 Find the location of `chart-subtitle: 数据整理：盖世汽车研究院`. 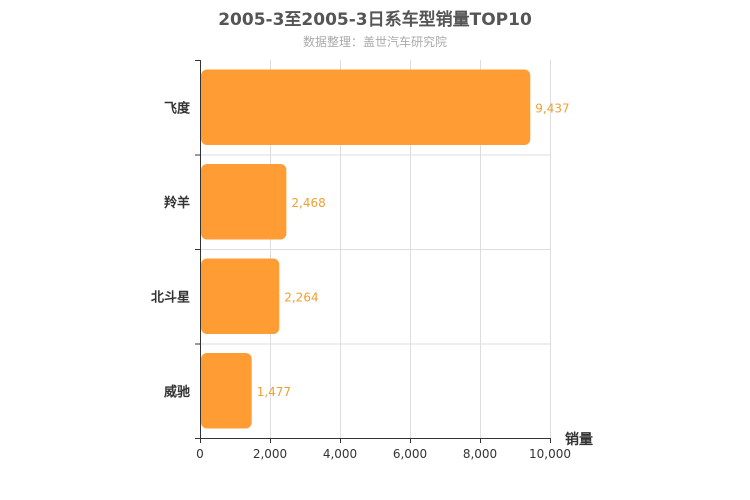

chart-subtitle: 数据整理：盖世汽车研究院 is located at coordinates (374, 42).